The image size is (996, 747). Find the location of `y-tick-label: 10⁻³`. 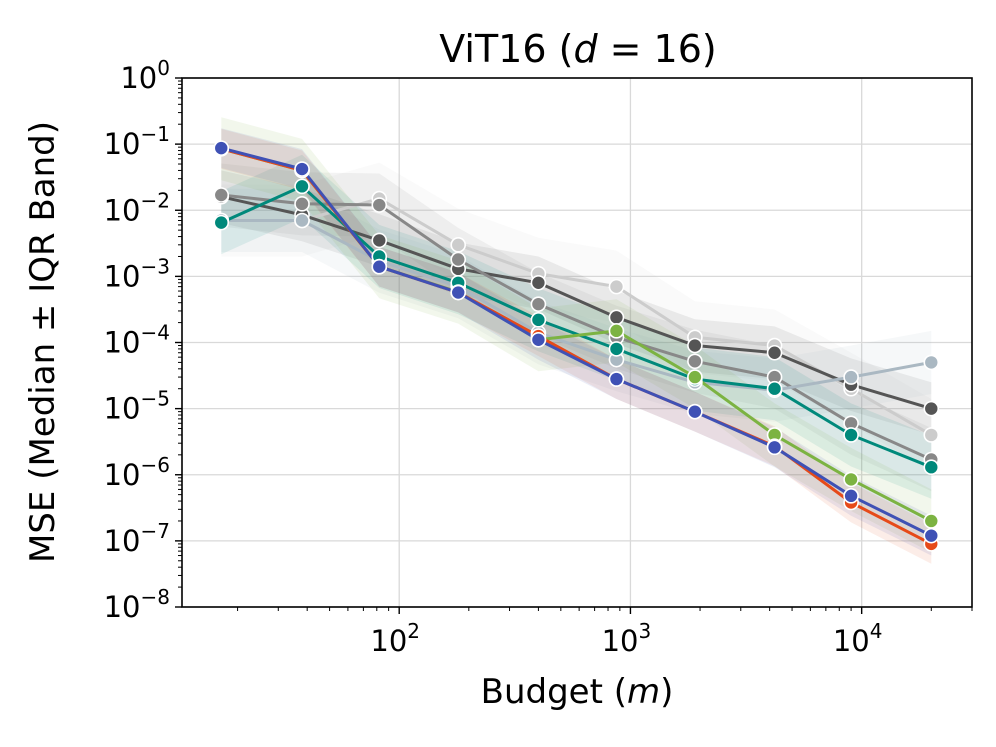

y-tick-label: 10⁻³ is located at coordinates (137, 273).